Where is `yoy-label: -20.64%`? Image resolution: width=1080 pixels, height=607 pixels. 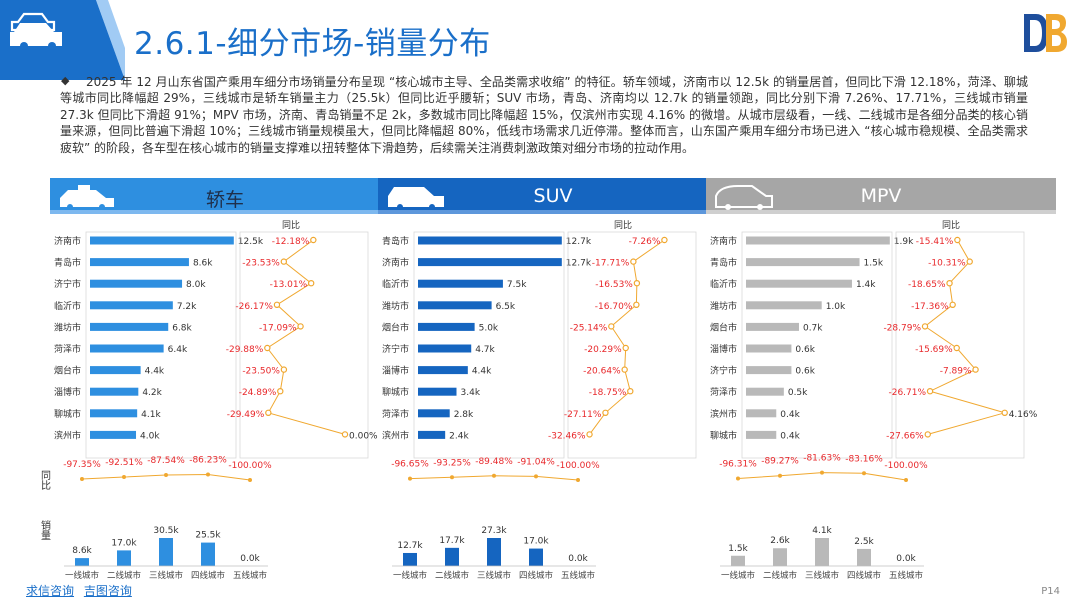
yoy-label: -20.64% is located at coordinates (602, 372).